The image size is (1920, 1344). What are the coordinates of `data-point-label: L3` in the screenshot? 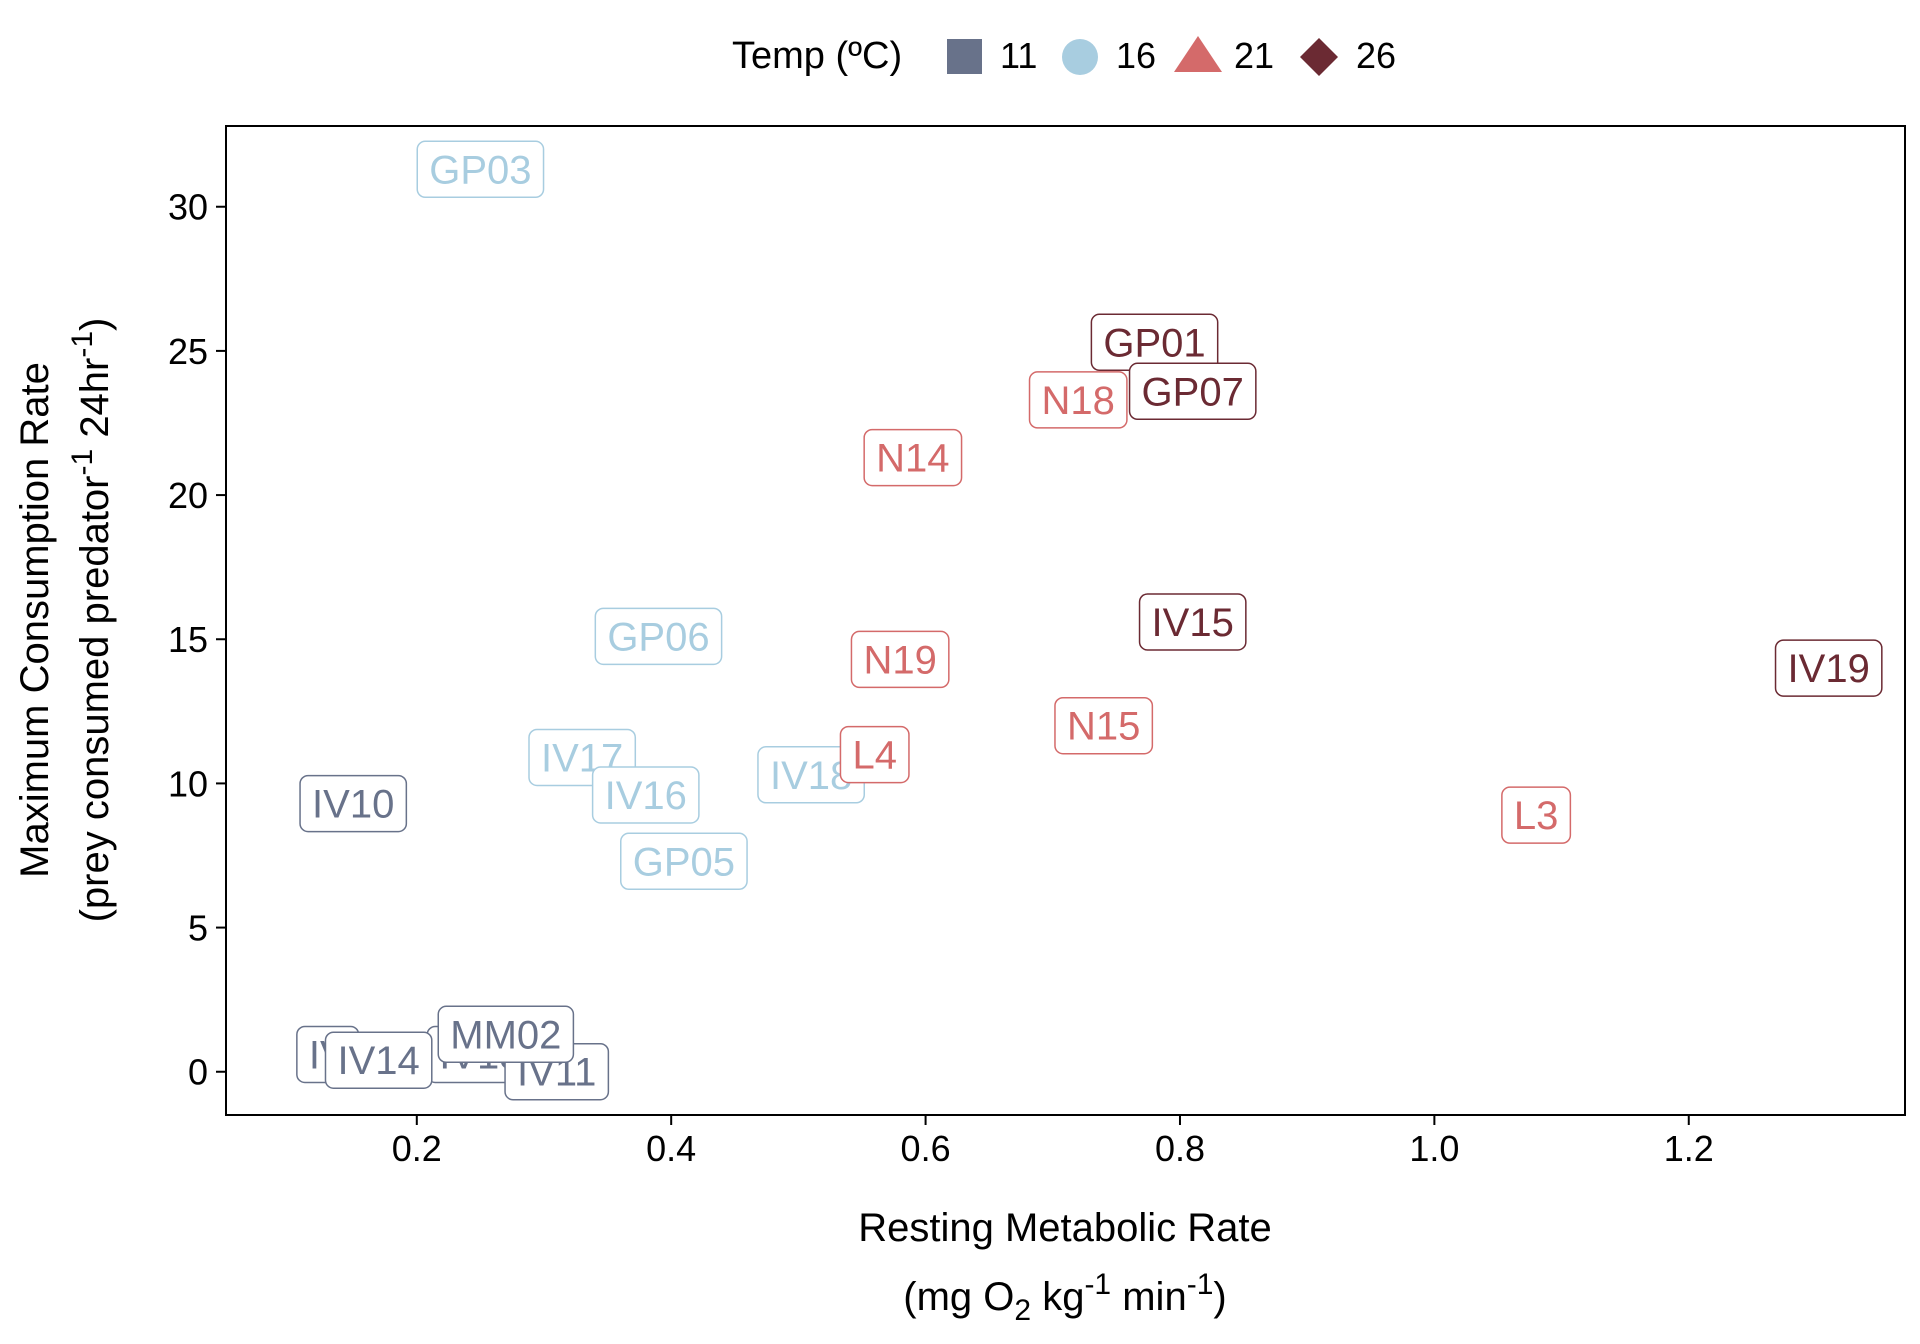 It's located at (1536, 815).